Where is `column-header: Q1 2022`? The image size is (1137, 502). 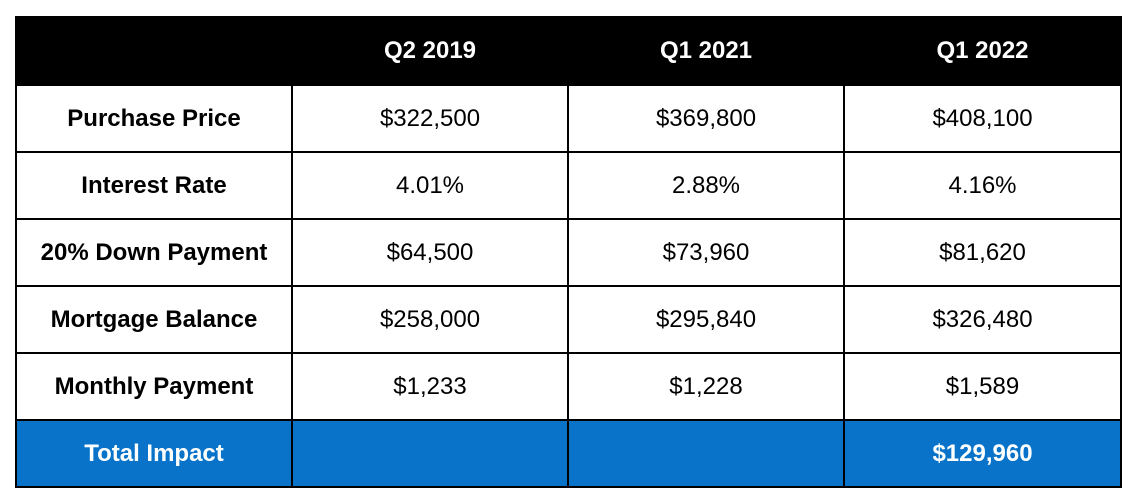
column-header: Q1 2022 is located at coordinates (982, 51).